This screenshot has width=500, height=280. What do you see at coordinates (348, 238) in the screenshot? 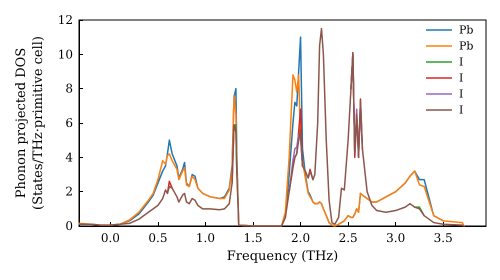
I see `x-tick-label: 2.5` at bounding box center [348, 238].